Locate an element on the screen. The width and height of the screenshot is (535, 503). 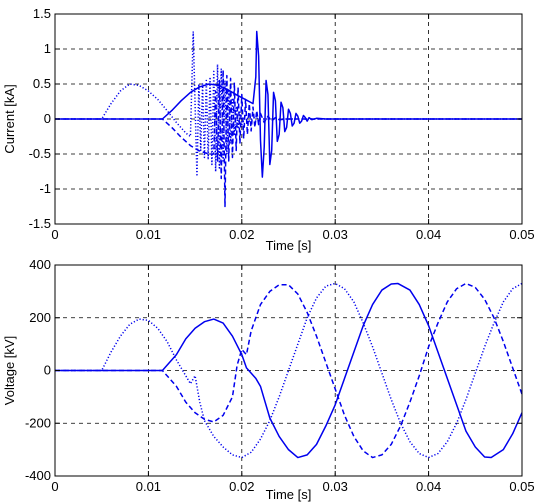
y-tick-label: 400 is located at coordinates (40, 264).